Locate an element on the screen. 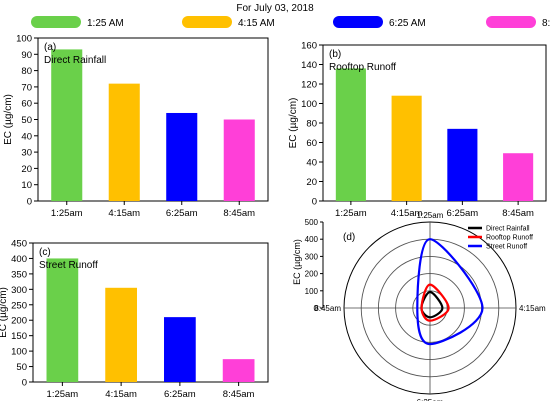 The image size is (550, 401). panel-letter: (c) is located at coordinates (45, 252).